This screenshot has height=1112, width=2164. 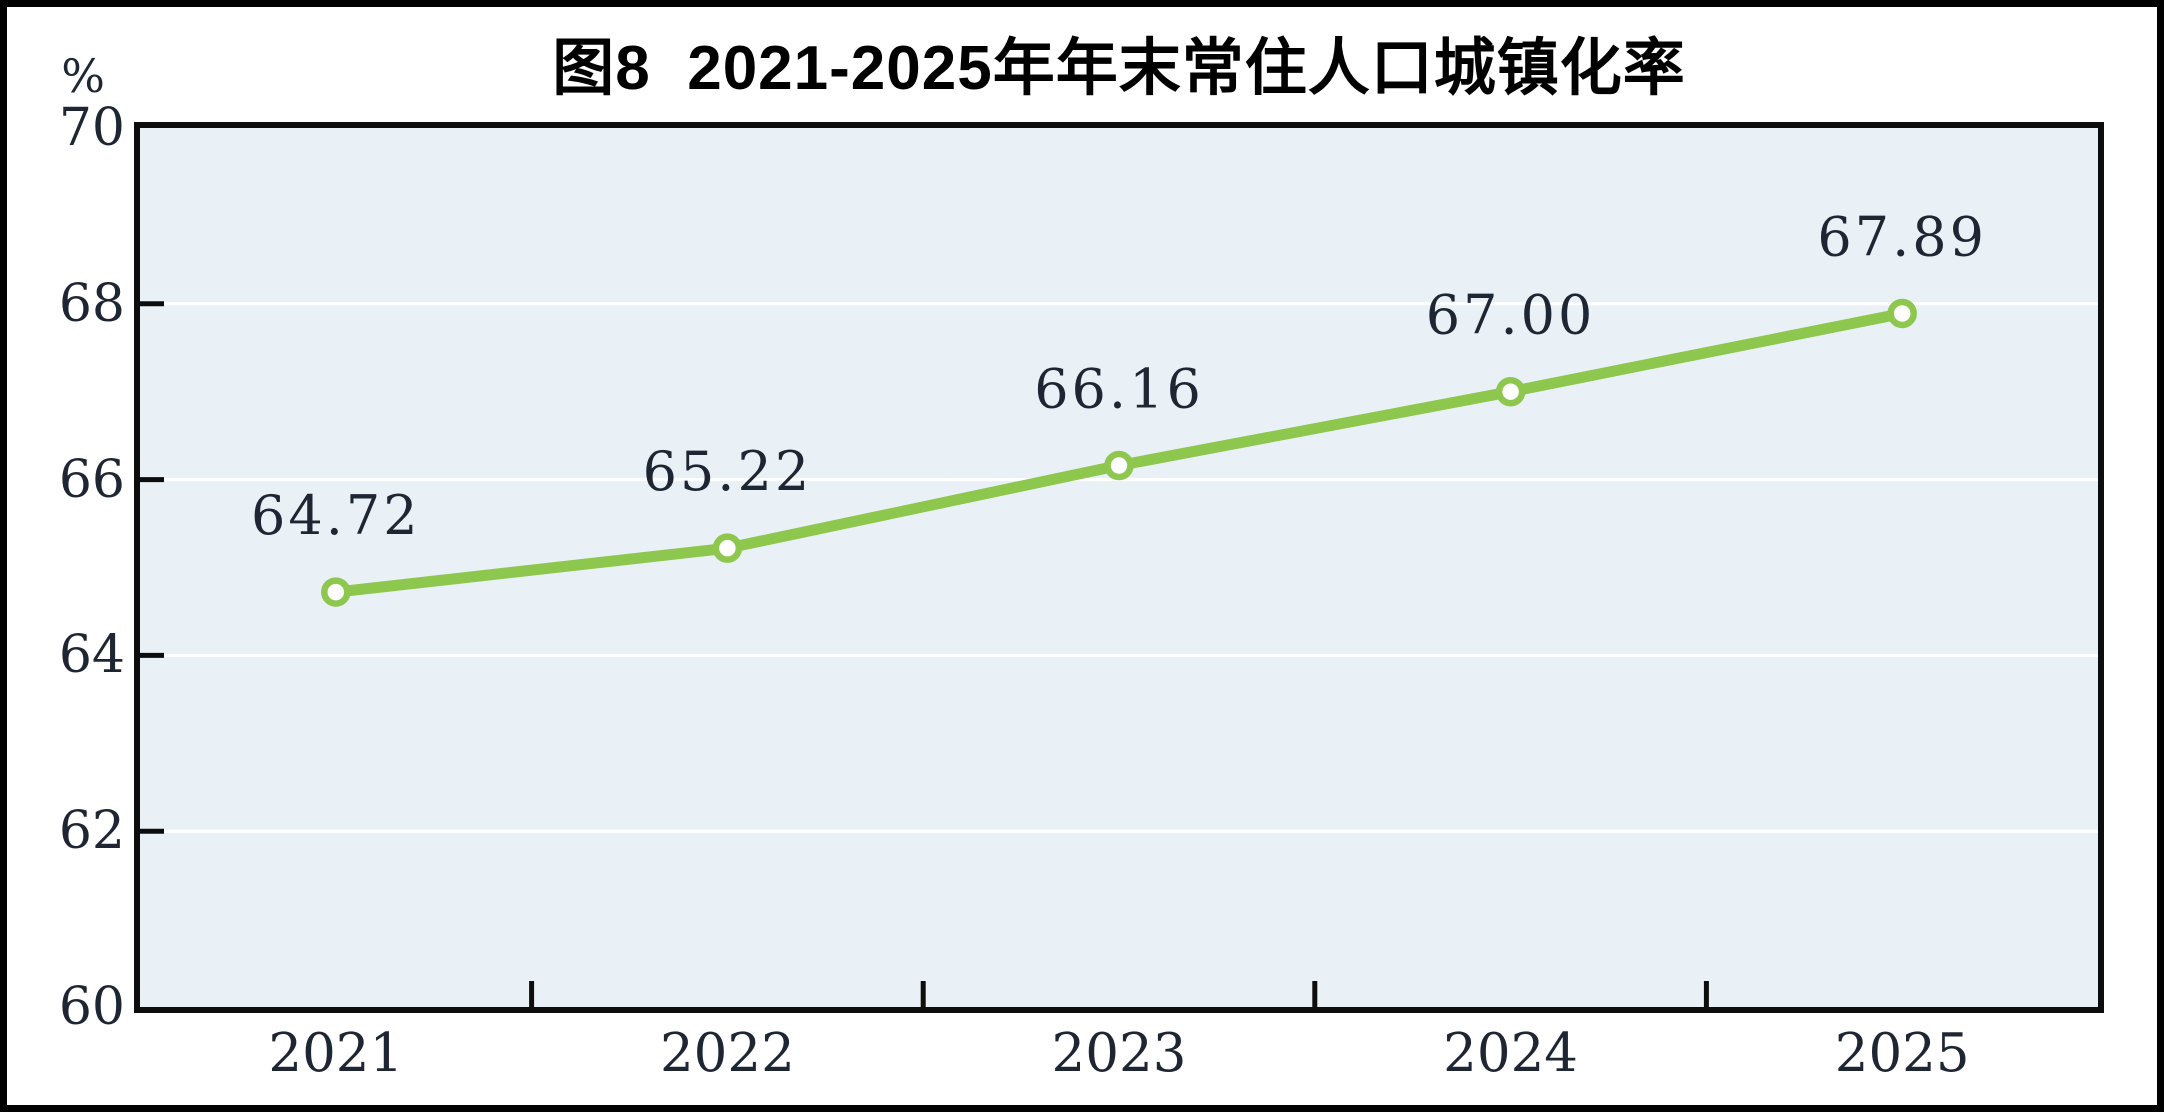 I want to click on x-tick-label: 2025, so click(x=1902, y=1053).